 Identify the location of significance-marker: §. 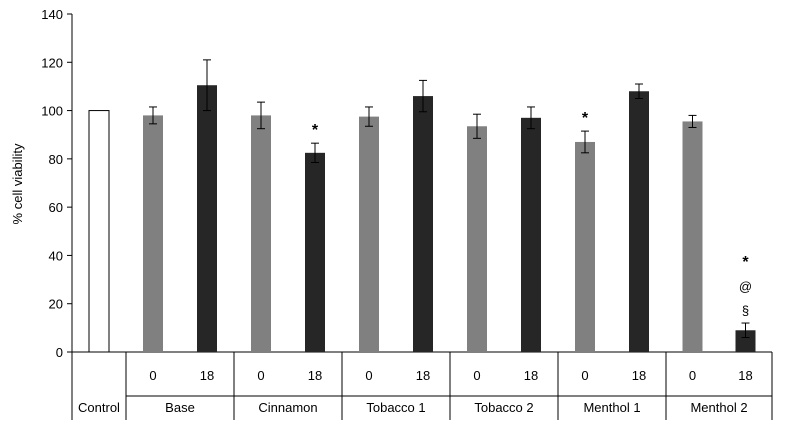
(745, 310).